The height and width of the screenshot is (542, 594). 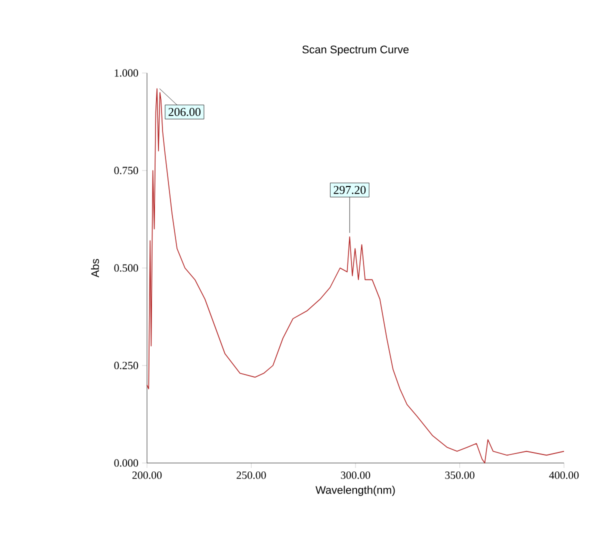 I want to click on x-tick-label: 250.00, so click(x=251, y=475).